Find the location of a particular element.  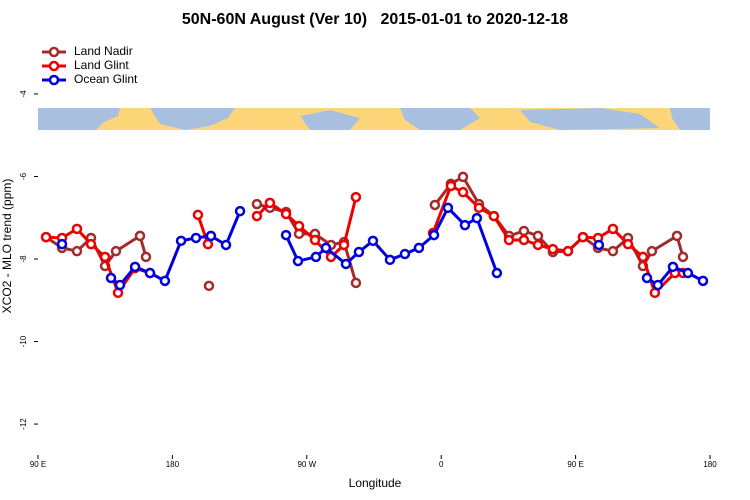

x-tick-label: 0 is located at coordinates (441, 464).